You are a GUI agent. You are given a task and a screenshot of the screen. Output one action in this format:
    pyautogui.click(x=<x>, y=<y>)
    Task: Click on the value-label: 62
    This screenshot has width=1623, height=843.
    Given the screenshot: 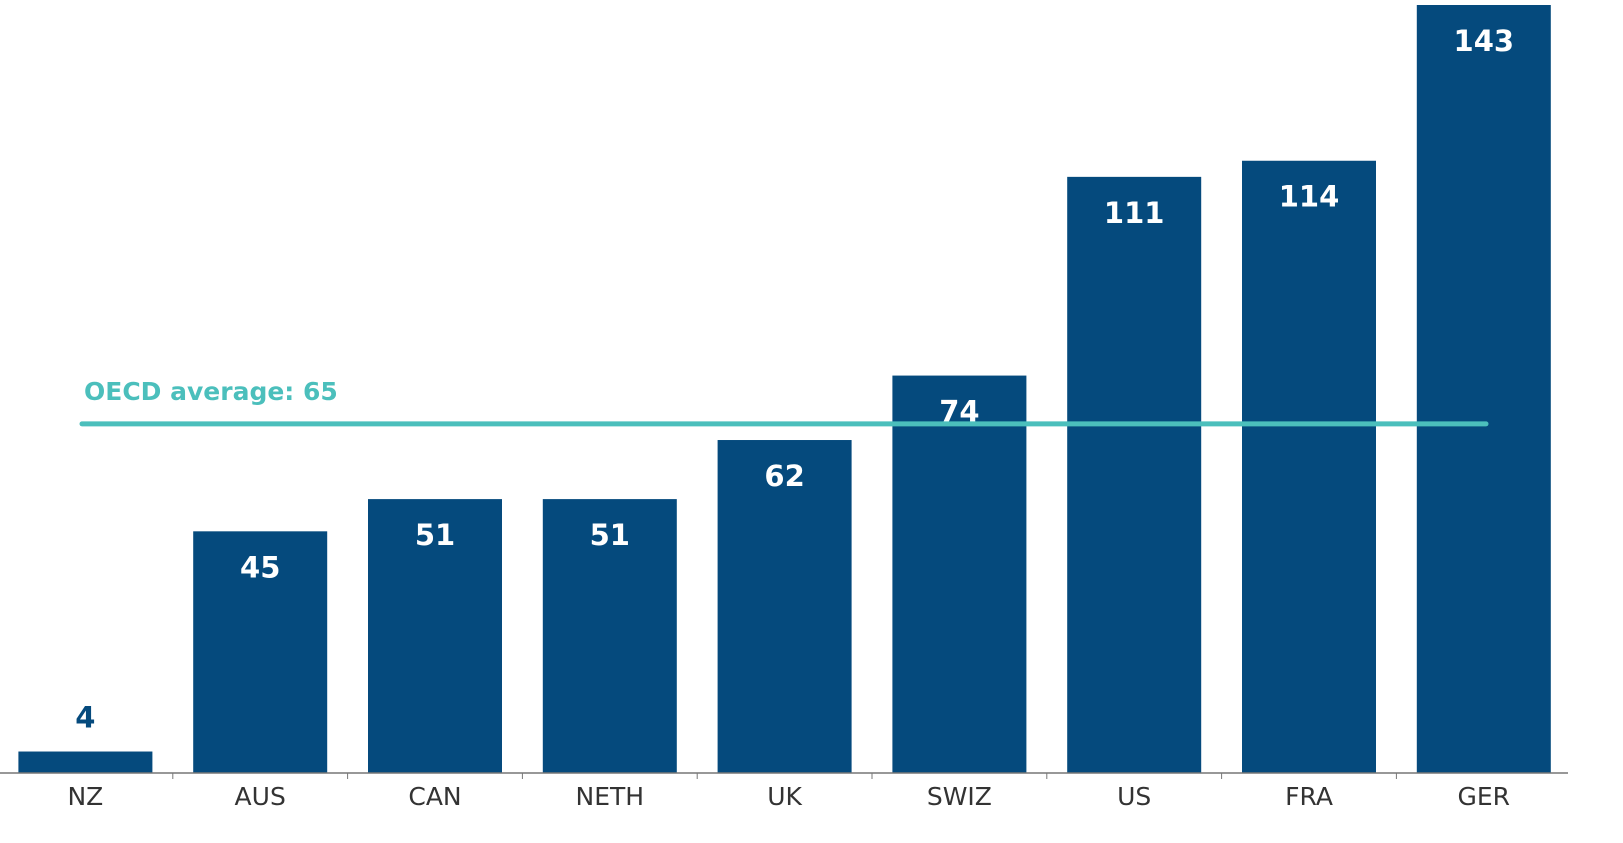 What is the action you would take?
    pyautogui.click(x=784, y=476)
    